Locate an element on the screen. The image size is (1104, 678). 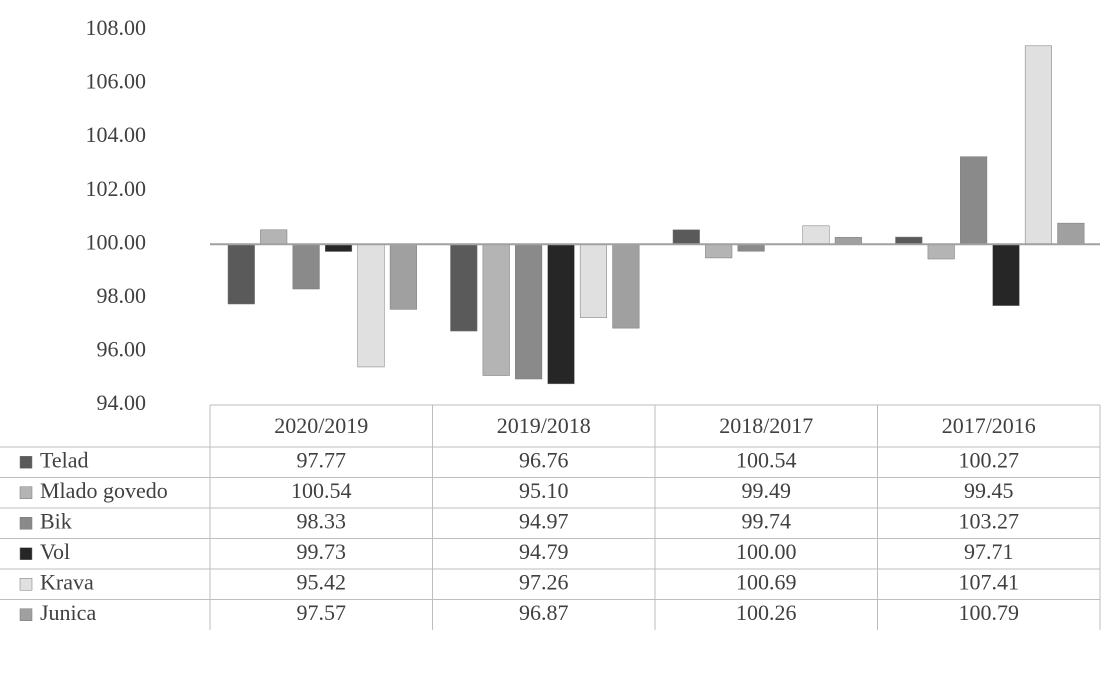
table-value: 99.73 is located at coordinates (322, 551).